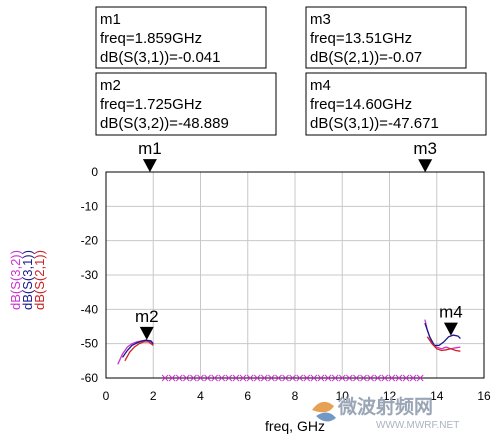 This screenshot has width=500, height=442. I want to click on series, so click(289, 350).